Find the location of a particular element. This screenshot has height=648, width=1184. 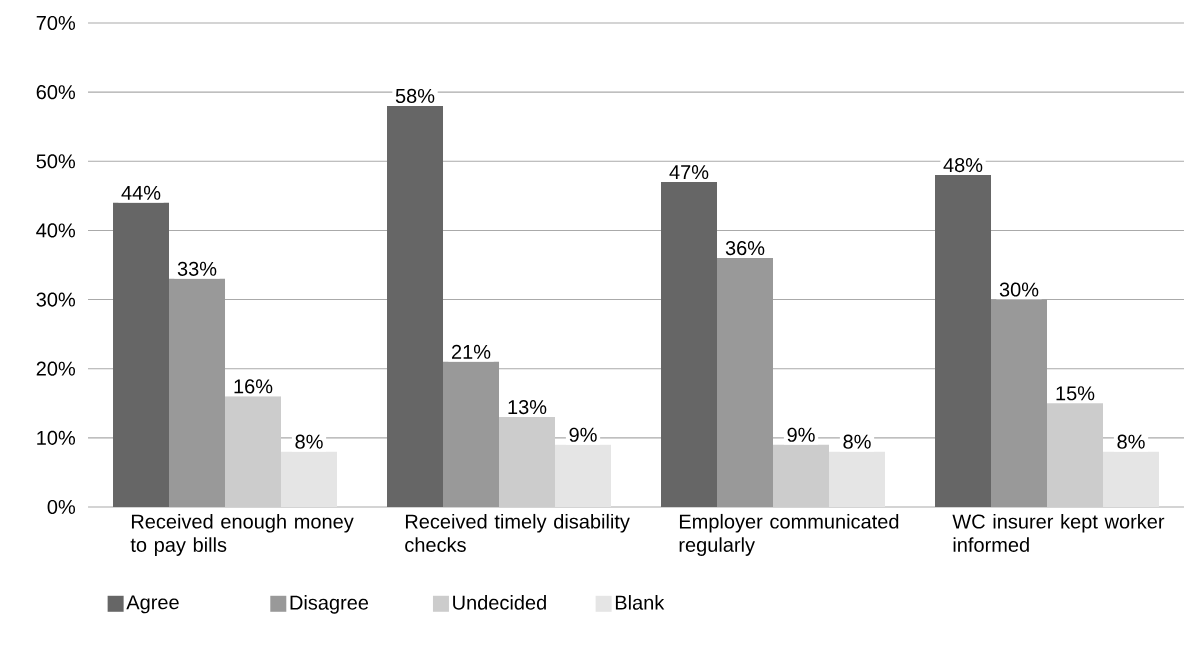

data-label: 36% is located at coordinates (745, 248).